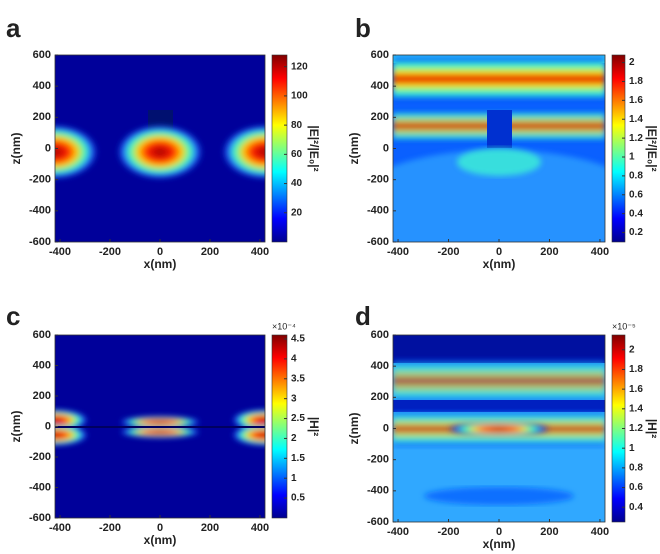 This screenshot has height=554, width=660. Describe the element at coordinates (636, 232) in the screenshot. I see `colorbar-tick-label: 0.2` at that location.